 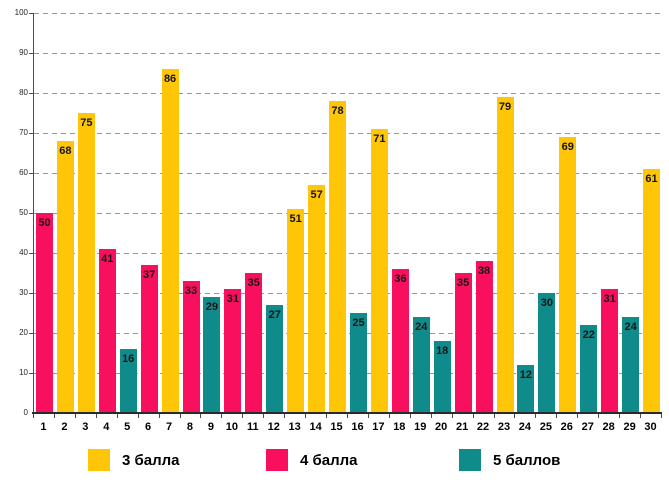 I want to click on bar-value-label-25: 30, so click(x=546, y=303).